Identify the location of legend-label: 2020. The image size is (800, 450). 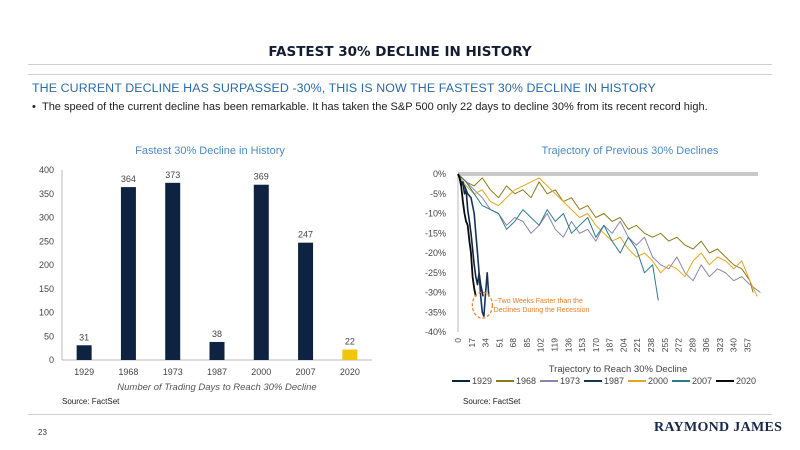
(746, 381).